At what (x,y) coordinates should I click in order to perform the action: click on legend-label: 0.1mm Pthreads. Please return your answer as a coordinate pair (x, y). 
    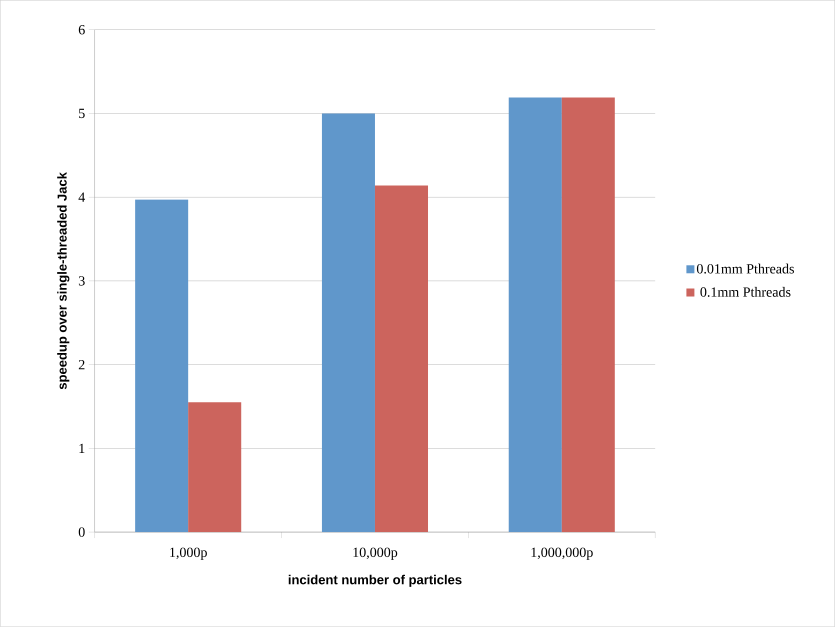
    Looking at the image, I should click on (745, 291).